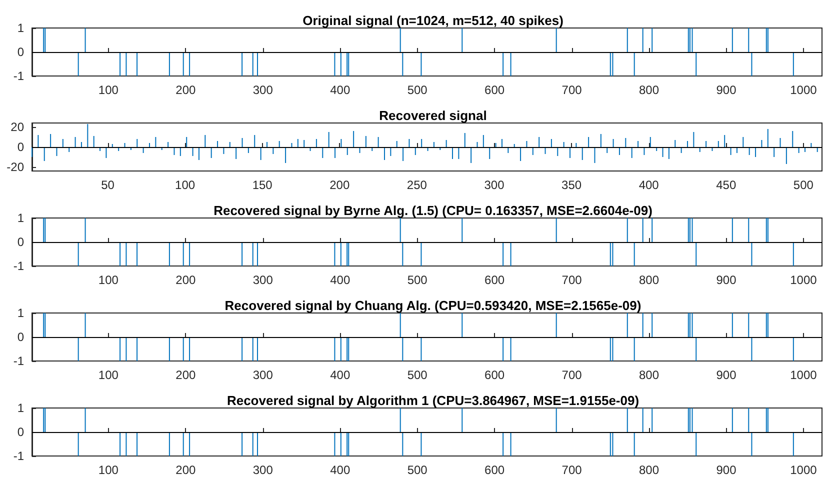 This screenshot has width=825, height=481. I want to click on x-tick-label: 450, so click(726, 185).